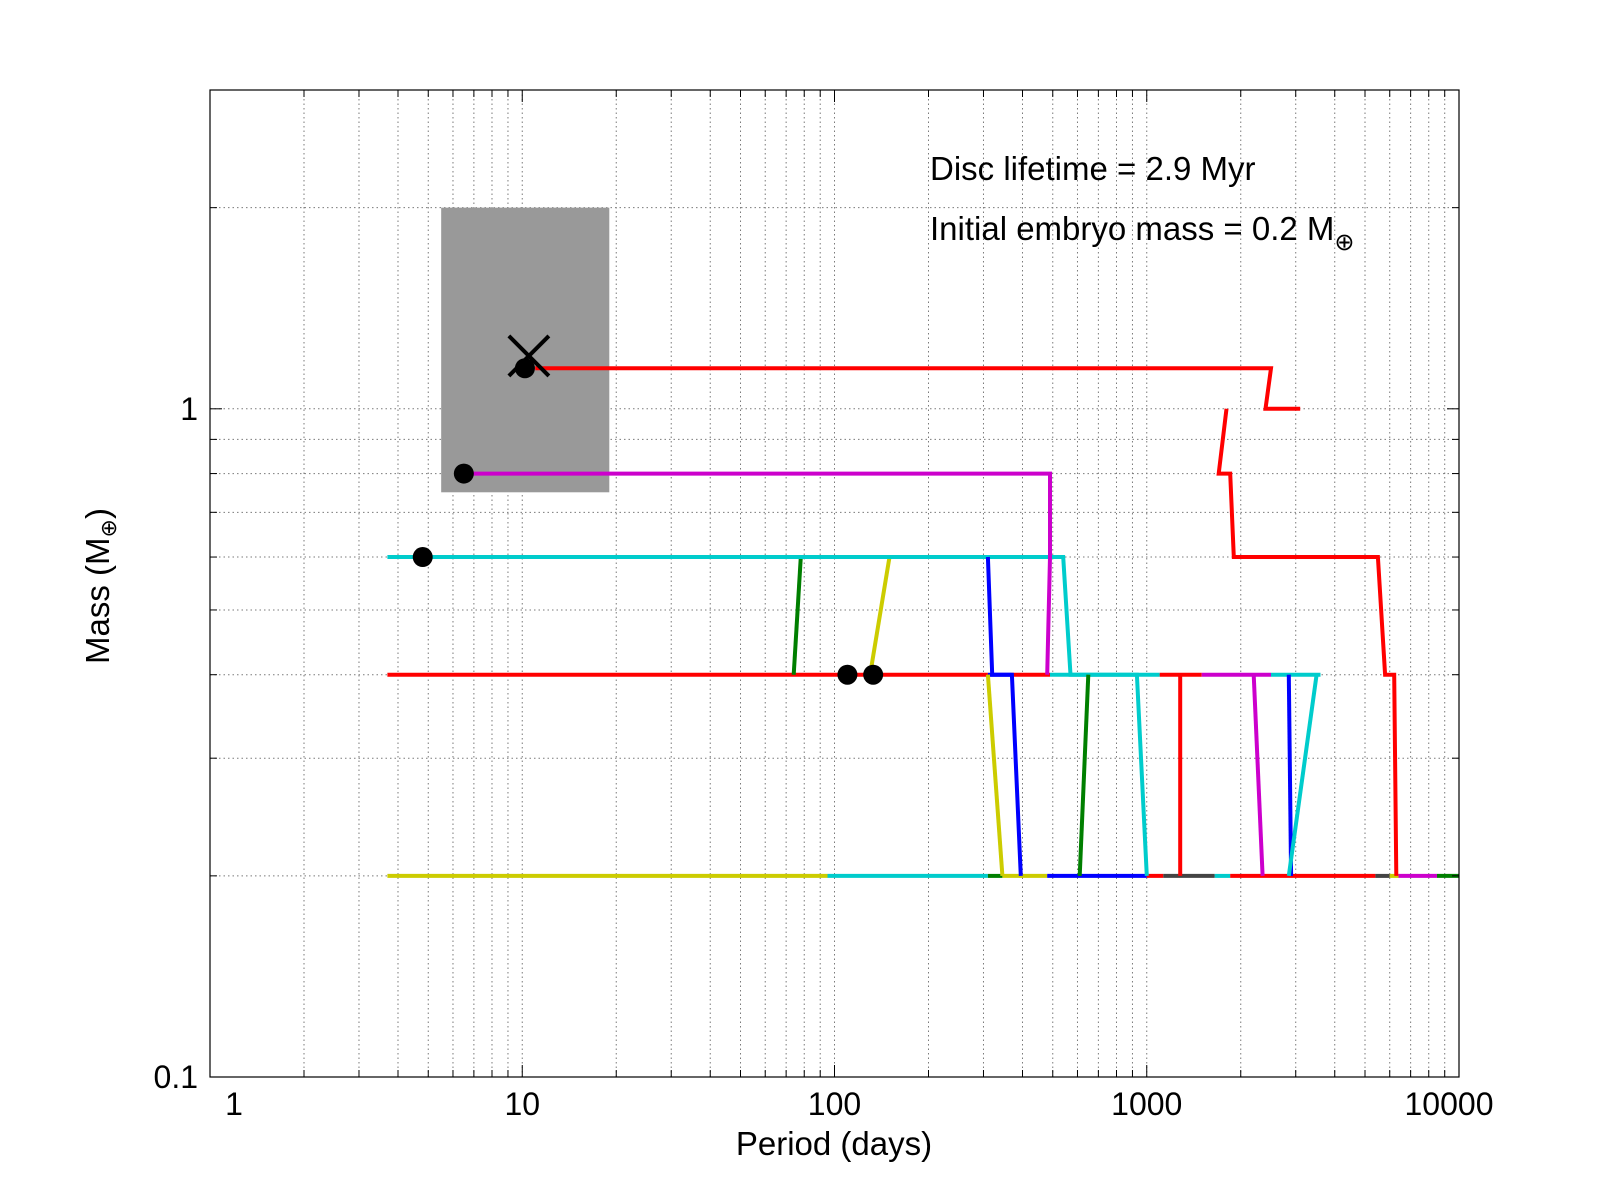  I want to click on x-axis-title: Period (days), so click(834, 1143).